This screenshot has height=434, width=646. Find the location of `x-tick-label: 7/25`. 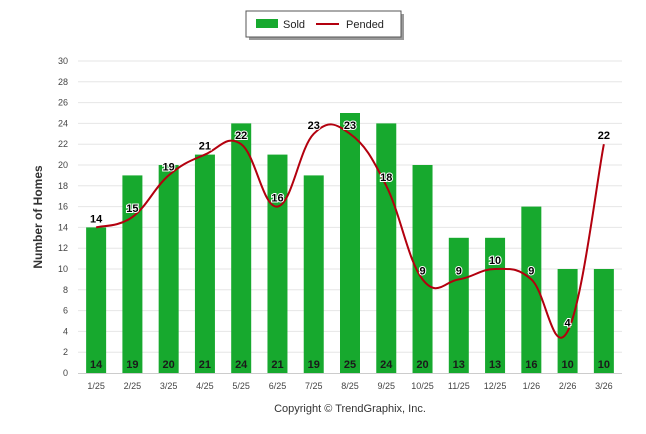

x-tick-label: 7/25 is located at coordinates (314, 386).